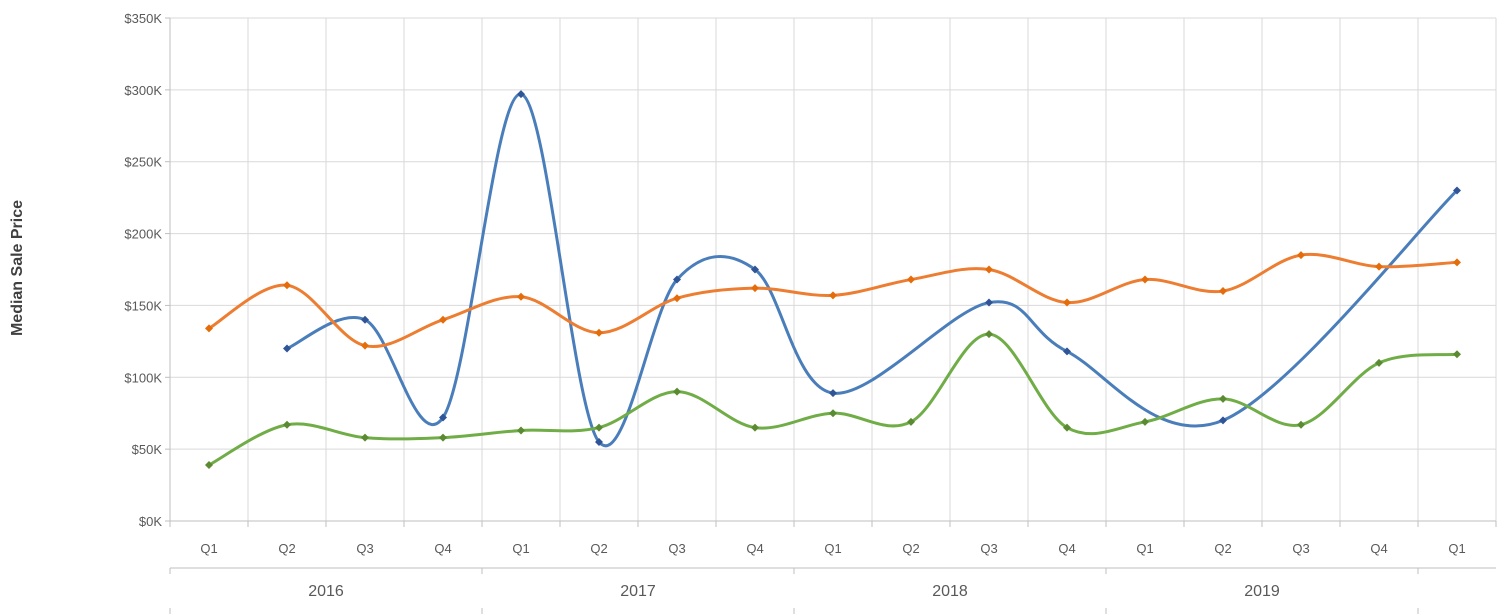  Describe the element at coordinates (150, 521) in the screenshot. I see `y-tick-label: $0K` at that location.